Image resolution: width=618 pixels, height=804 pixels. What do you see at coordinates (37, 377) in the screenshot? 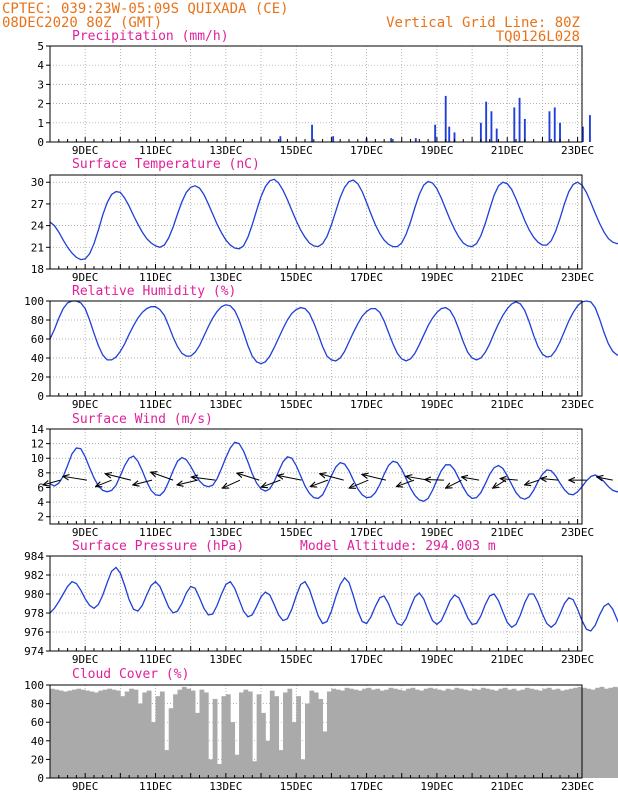
I see `y-tick-label: 20` at bounding box center [37, 377].